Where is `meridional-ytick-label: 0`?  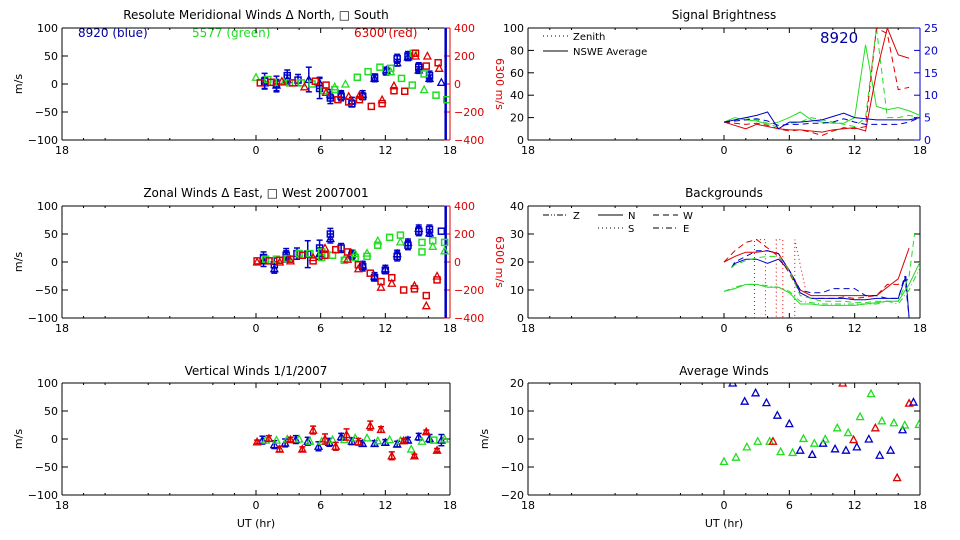
meridional-ytick-label: 0 is located at coordinates (54, 84).